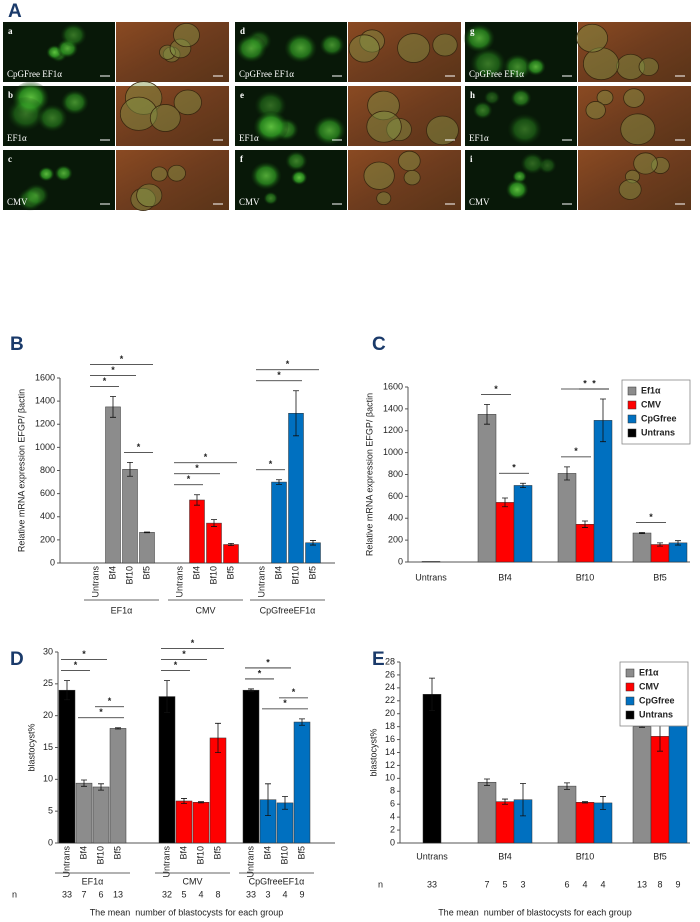 This screenshot has width=700, height=922. What do you see at coordinates (167, 894) in the screenshot?
I see `n-count: 32` at bounding box center [167, 894].